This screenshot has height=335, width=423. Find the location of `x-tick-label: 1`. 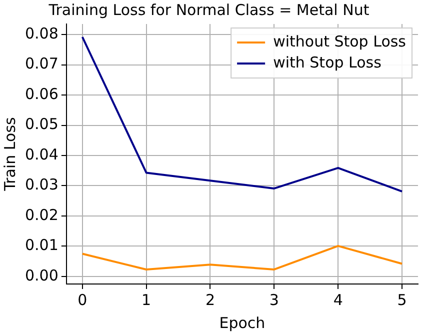

x-tick-label: 1 is located at coordinates (147, 299).